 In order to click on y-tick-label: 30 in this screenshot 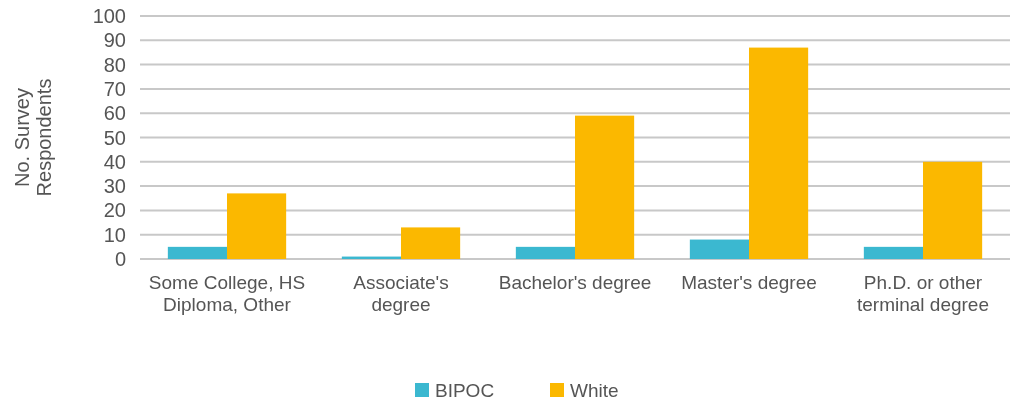, I will do `click(114, 186)`.